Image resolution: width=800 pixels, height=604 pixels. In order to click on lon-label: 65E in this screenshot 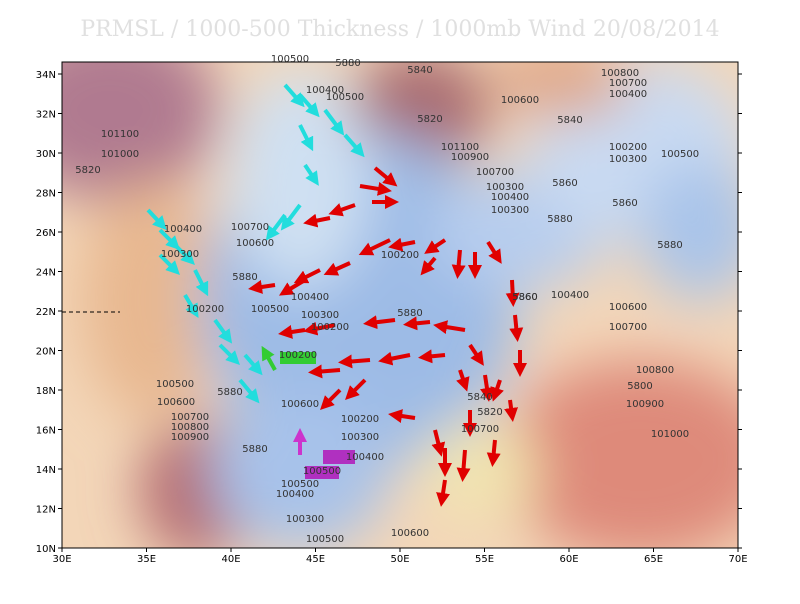, I will do `click(653, 559)`.